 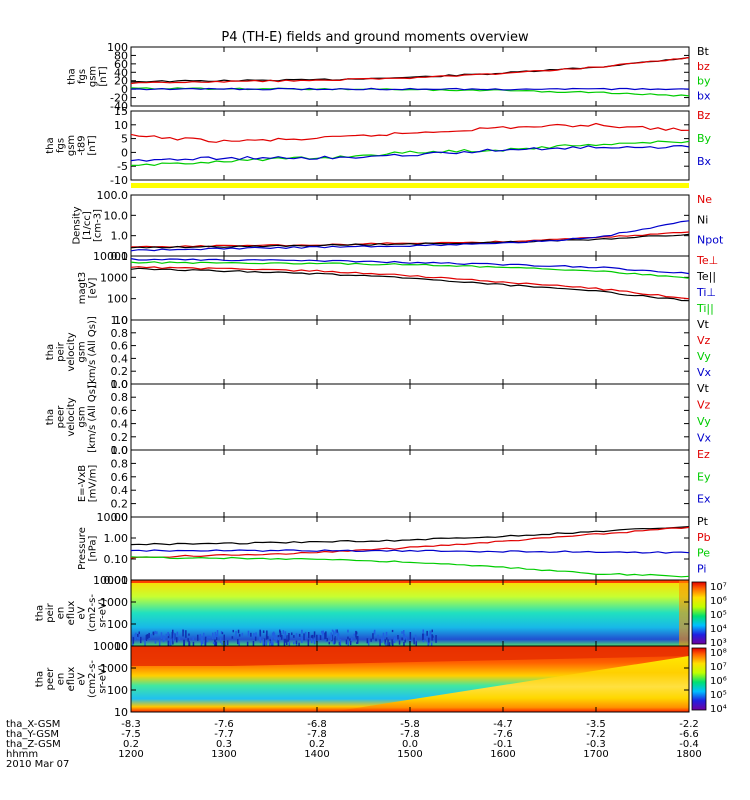 I want to click on time-axis-value: 1200, so click(x=130, y=754).